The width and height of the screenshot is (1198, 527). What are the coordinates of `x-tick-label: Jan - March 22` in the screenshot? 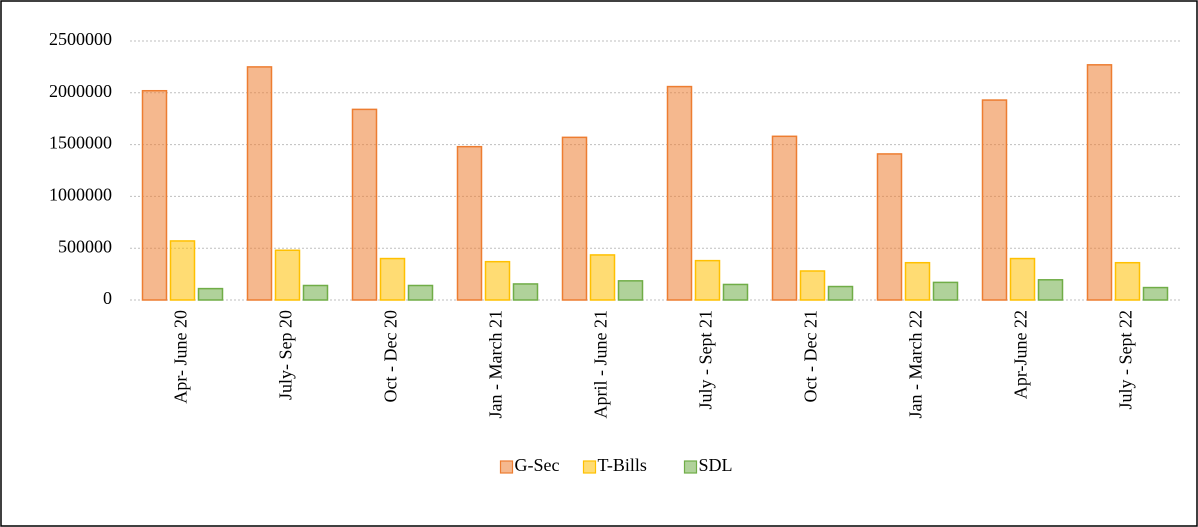 It's located at (916, 364).